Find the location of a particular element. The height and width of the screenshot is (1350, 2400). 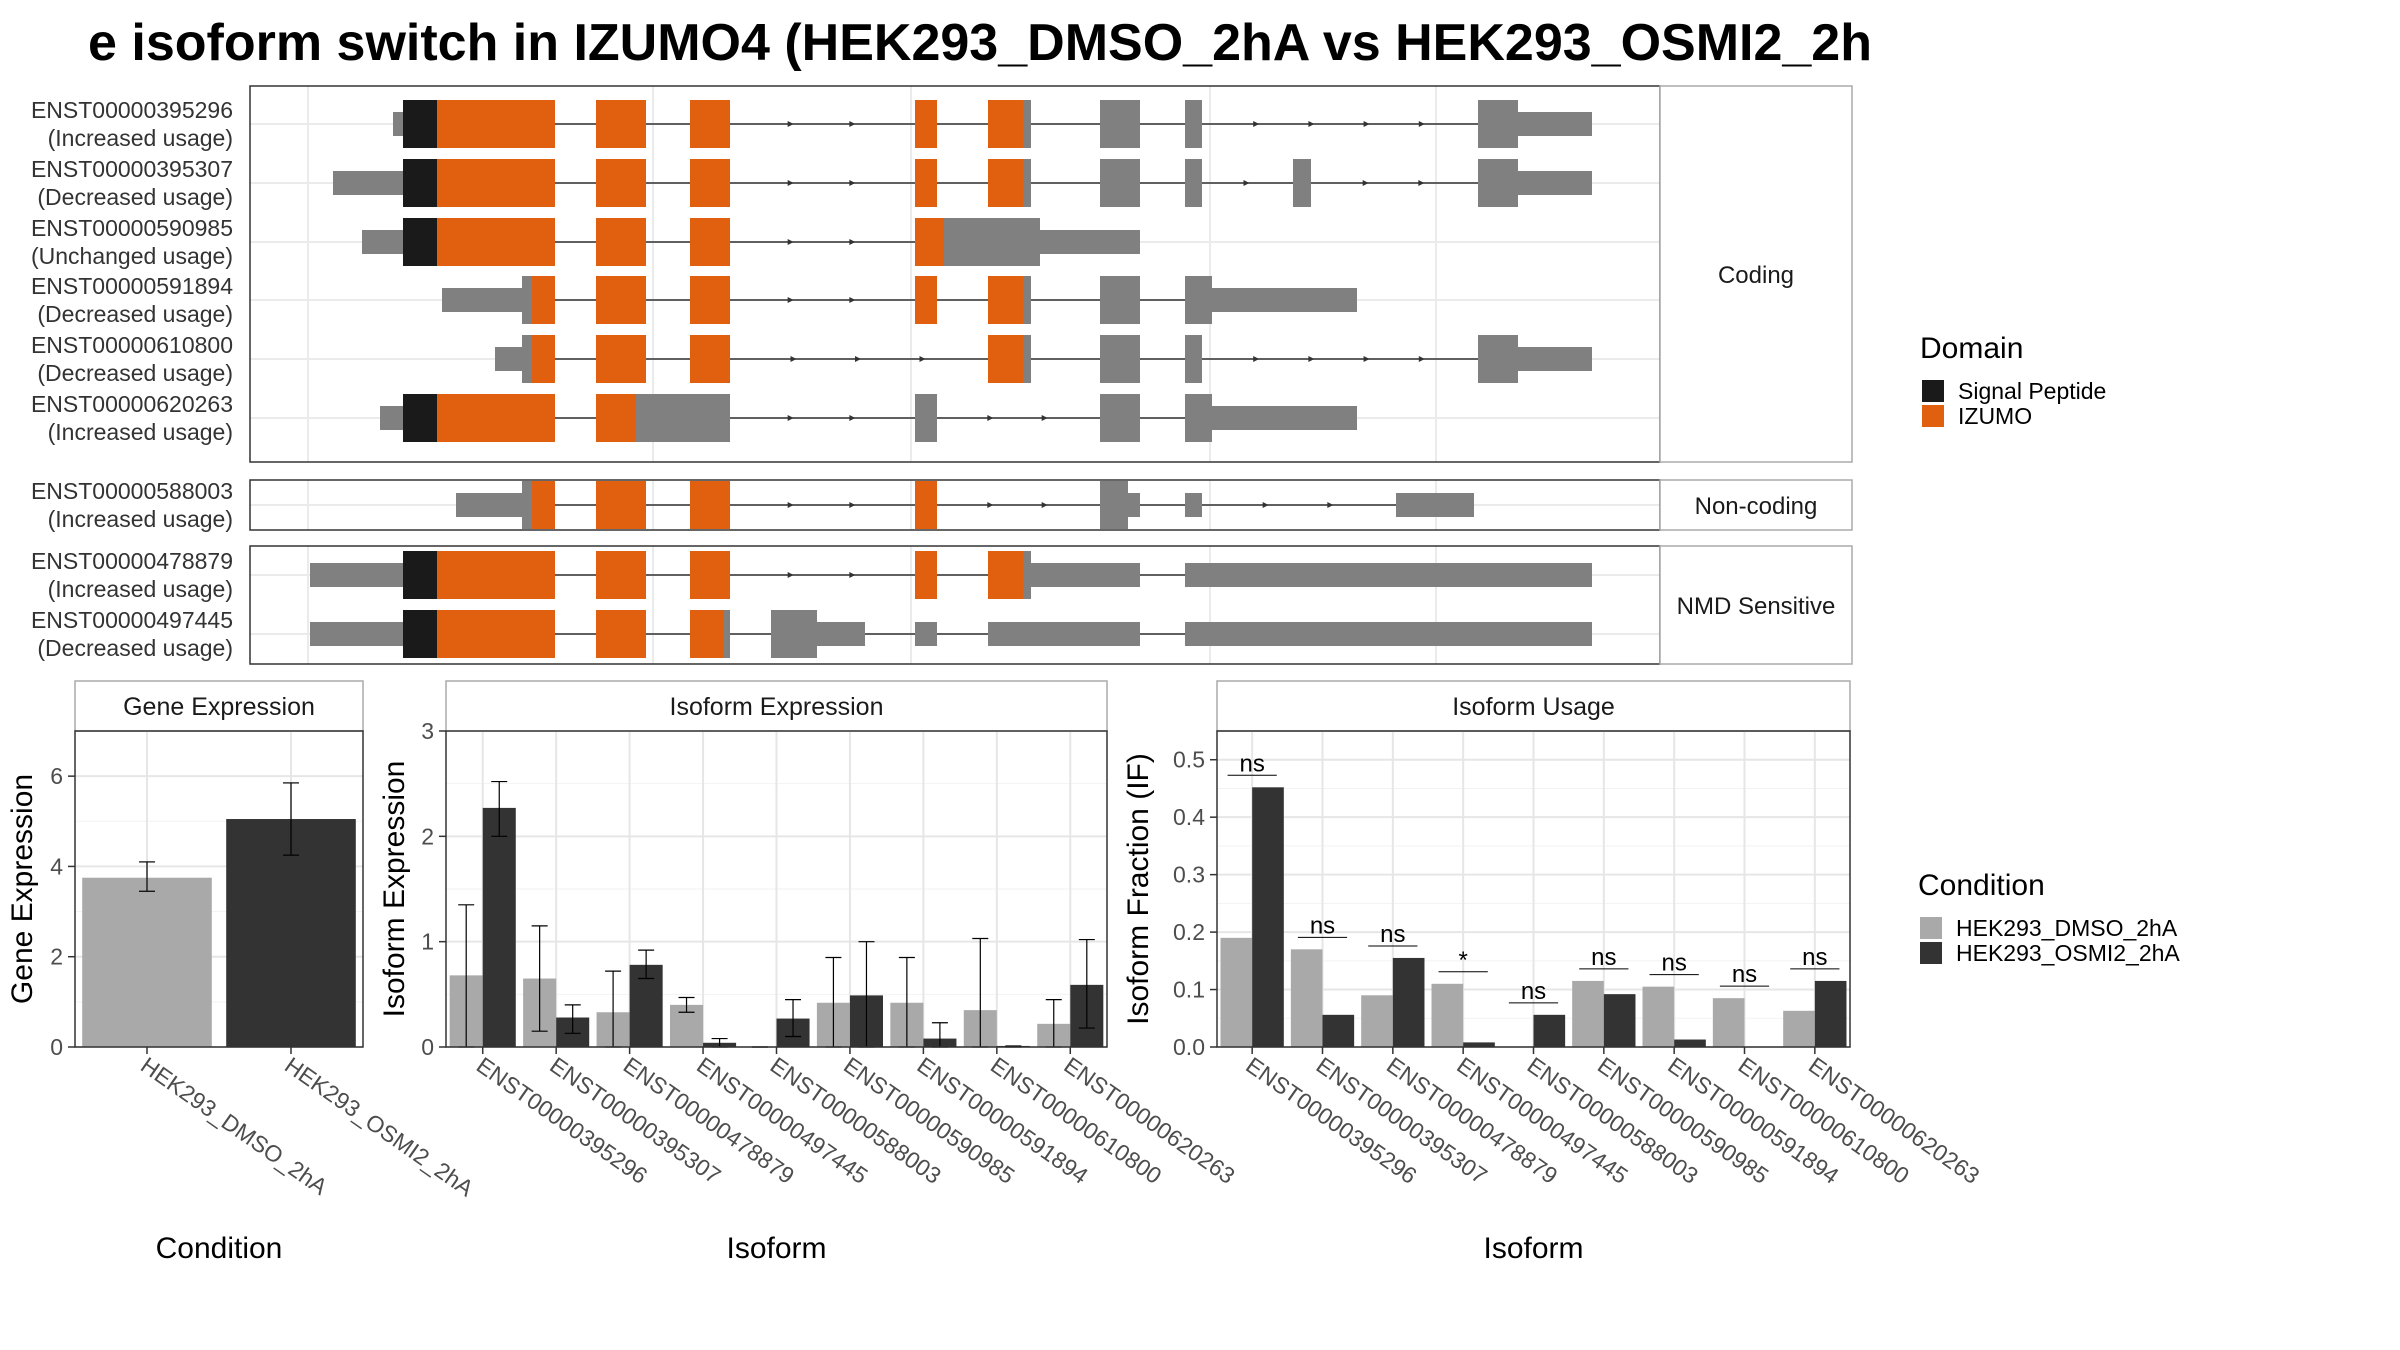

domain-legend-title: Domain is located at coordinates (1971, 348).